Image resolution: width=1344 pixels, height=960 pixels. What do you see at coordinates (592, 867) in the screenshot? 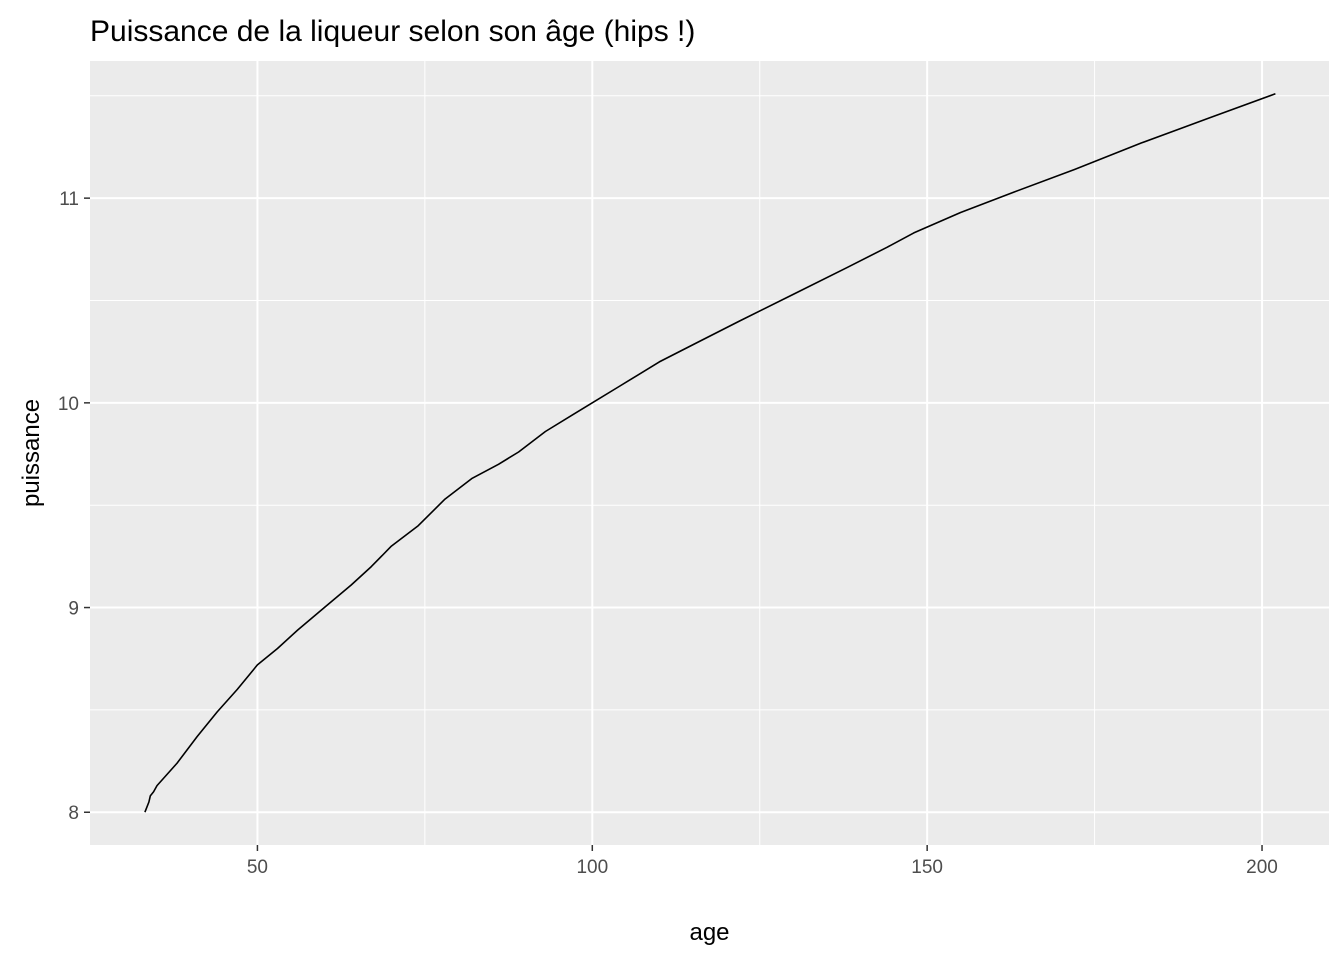
I see `x-tick-label: 100` at bounding box center [592, 867].